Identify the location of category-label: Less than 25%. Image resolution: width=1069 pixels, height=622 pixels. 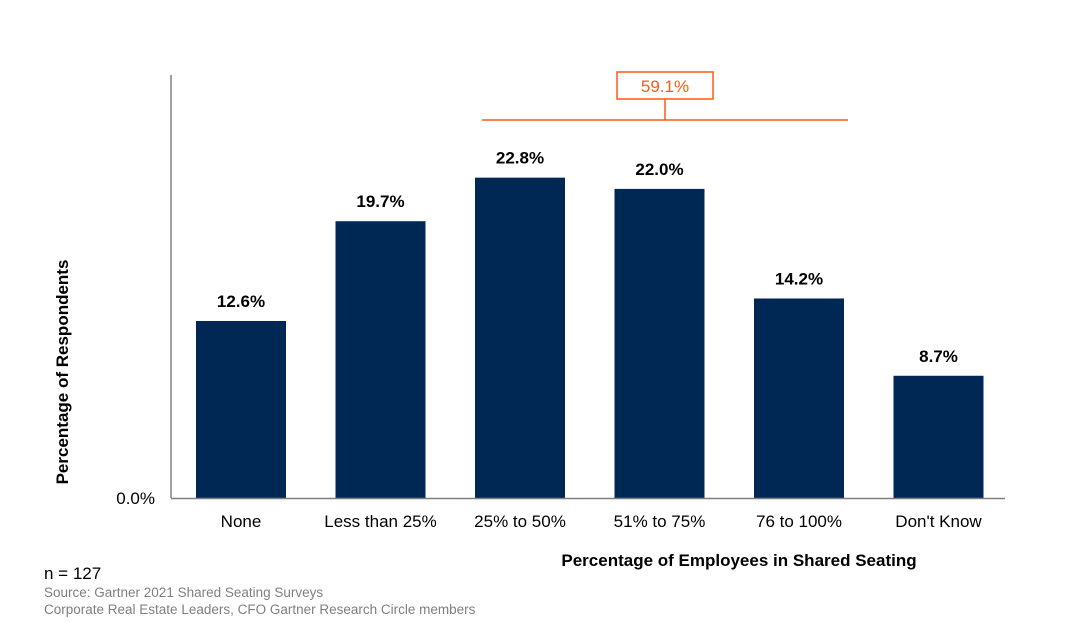
(380, 521).